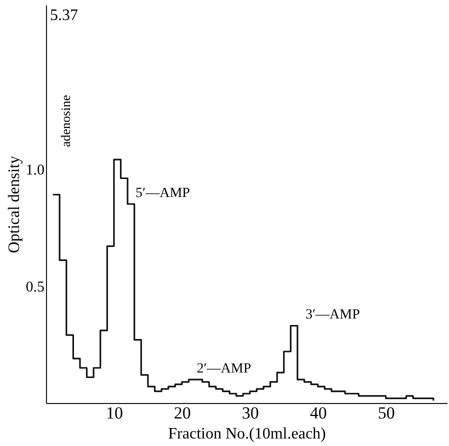 Image resolution: width=449 pixels, height=446 pixels. I want to click on x-tick-label: 10, so click(114, 413).